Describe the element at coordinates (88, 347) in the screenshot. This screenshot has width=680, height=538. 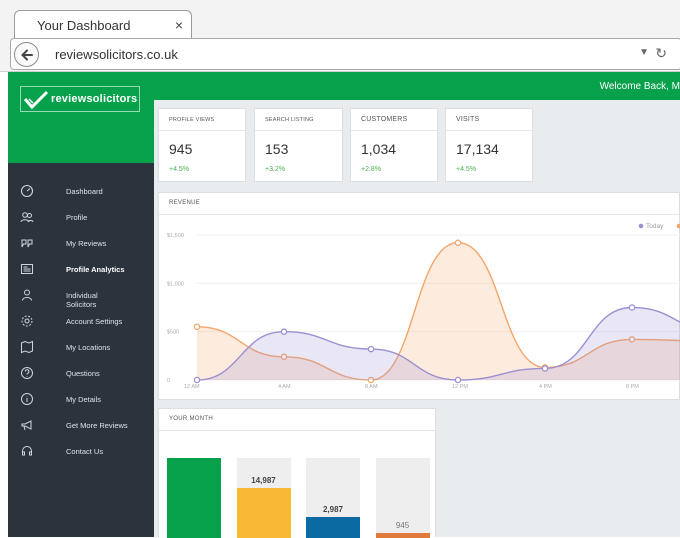
I see `sidebar-item-label: My Locations` at that location.